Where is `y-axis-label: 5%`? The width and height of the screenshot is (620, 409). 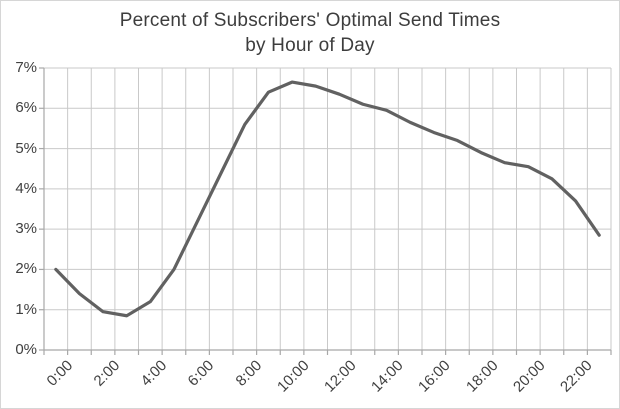
y-axis-label: 5% is located at coordinates (26, 148).